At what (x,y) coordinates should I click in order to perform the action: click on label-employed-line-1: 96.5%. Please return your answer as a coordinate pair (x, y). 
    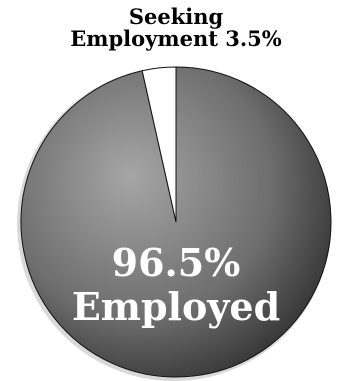
    Looking at the image, I should click on (176, 262).